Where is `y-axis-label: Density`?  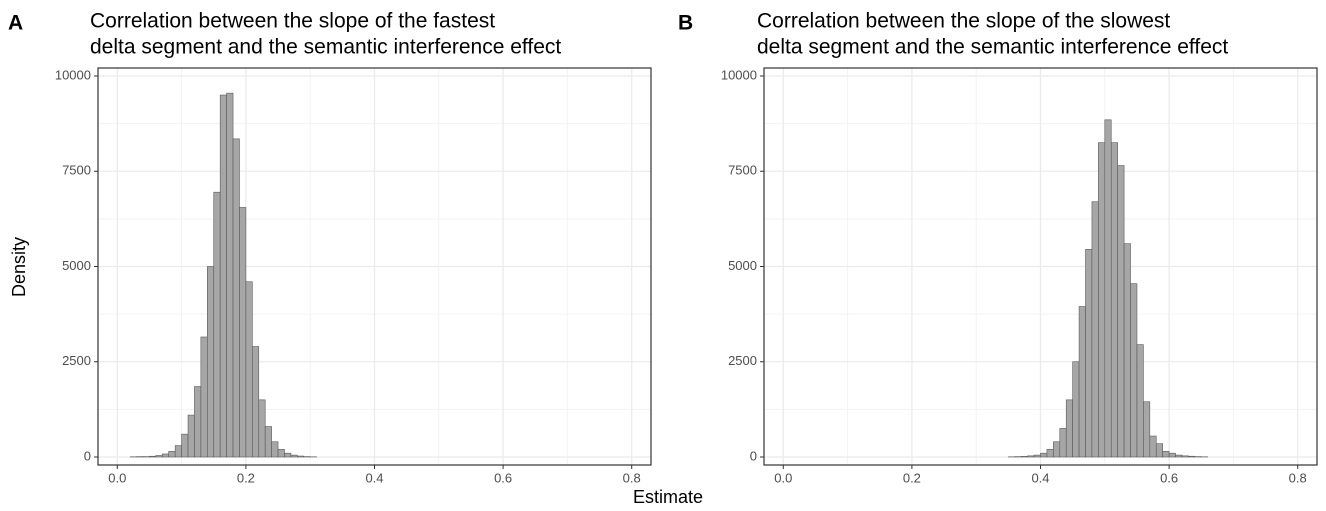
y-axis-label: Density is located at coordinates (19, 267).